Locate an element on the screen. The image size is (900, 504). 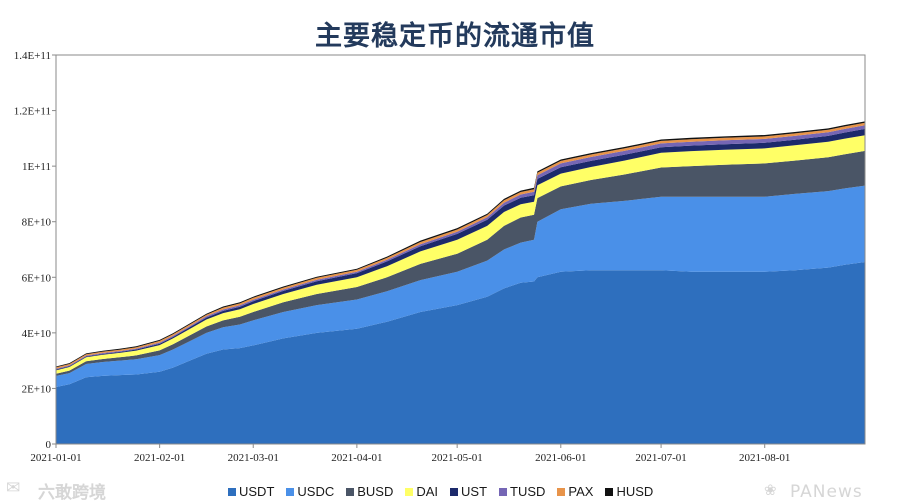
watermark-right: PANews is located at coordinates (826, 492).